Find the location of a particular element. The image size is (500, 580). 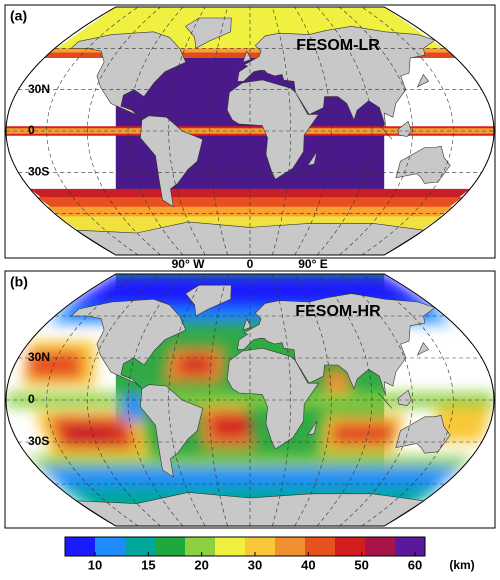

colorbar-tick-label: 15 is located at coordinates (148, 564).